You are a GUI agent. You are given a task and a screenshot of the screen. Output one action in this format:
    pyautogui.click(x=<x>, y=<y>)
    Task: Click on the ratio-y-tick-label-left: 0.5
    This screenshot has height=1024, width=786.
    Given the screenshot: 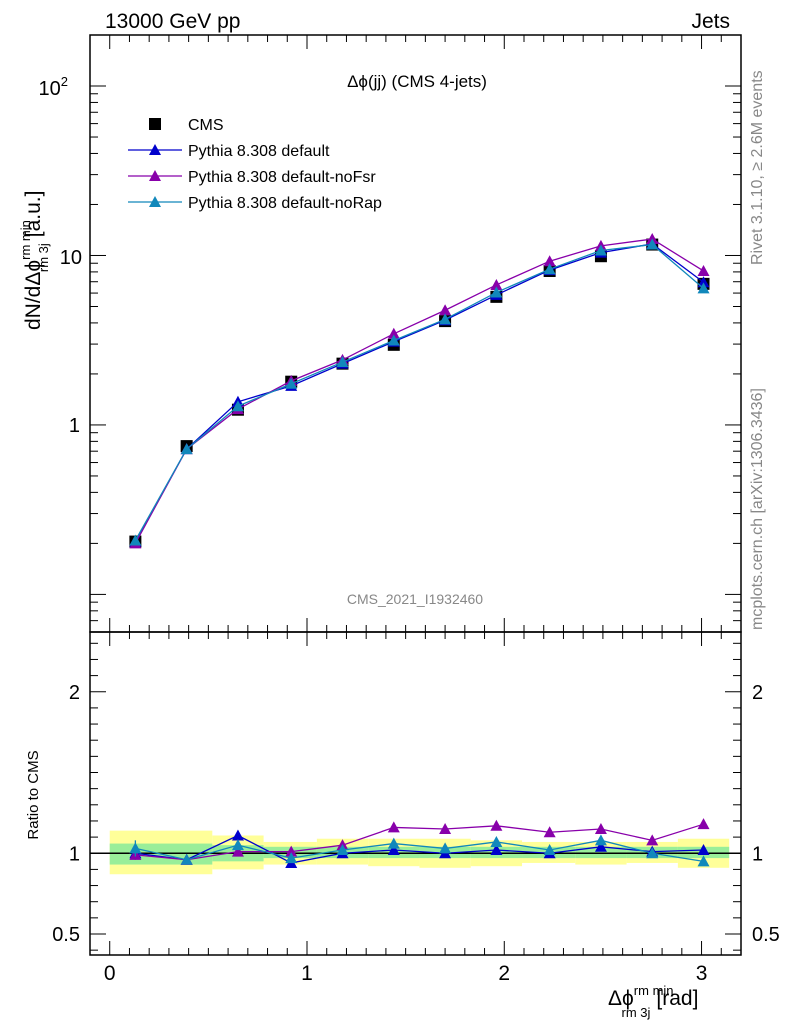 What is the action you would take?
    pyautogui.click(x=66, y=935)
    